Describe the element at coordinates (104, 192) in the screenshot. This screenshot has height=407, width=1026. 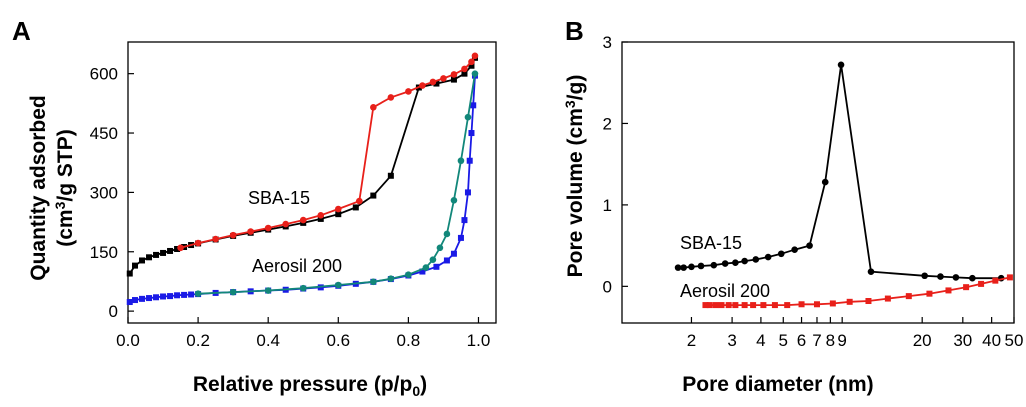
I see `panel-a-y-tick-label: 300` at that location.